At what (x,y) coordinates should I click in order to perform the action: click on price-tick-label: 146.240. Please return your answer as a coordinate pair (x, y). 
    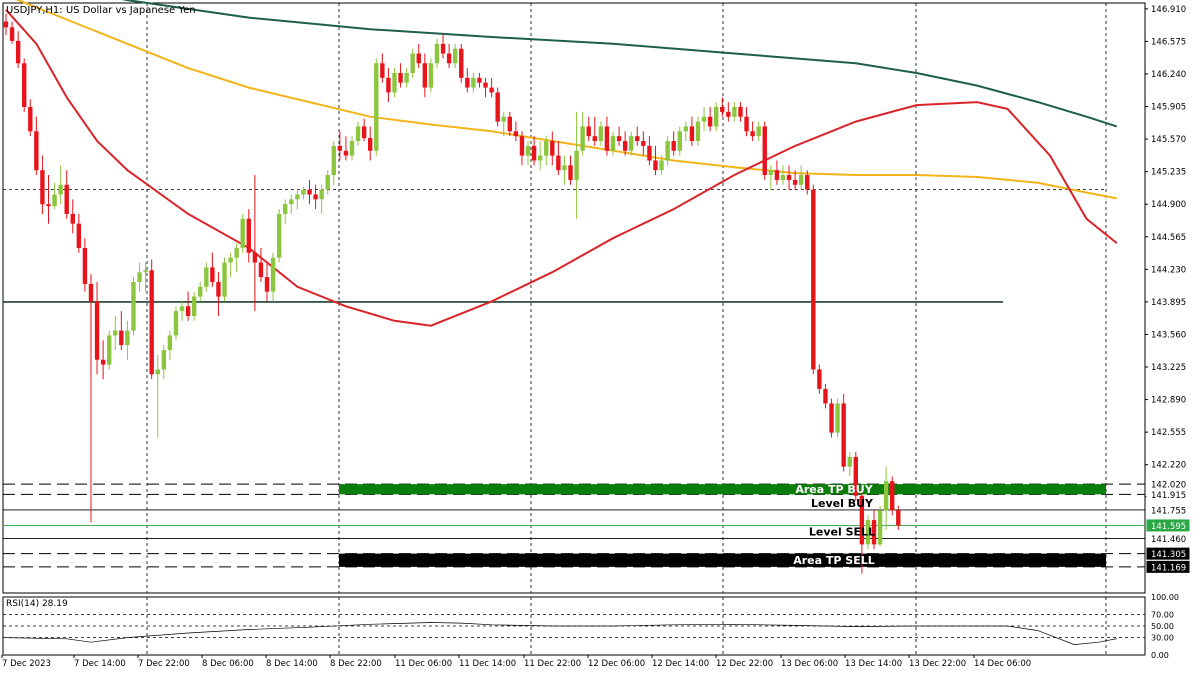
    Looking at the image, I should click on (1168, 75).